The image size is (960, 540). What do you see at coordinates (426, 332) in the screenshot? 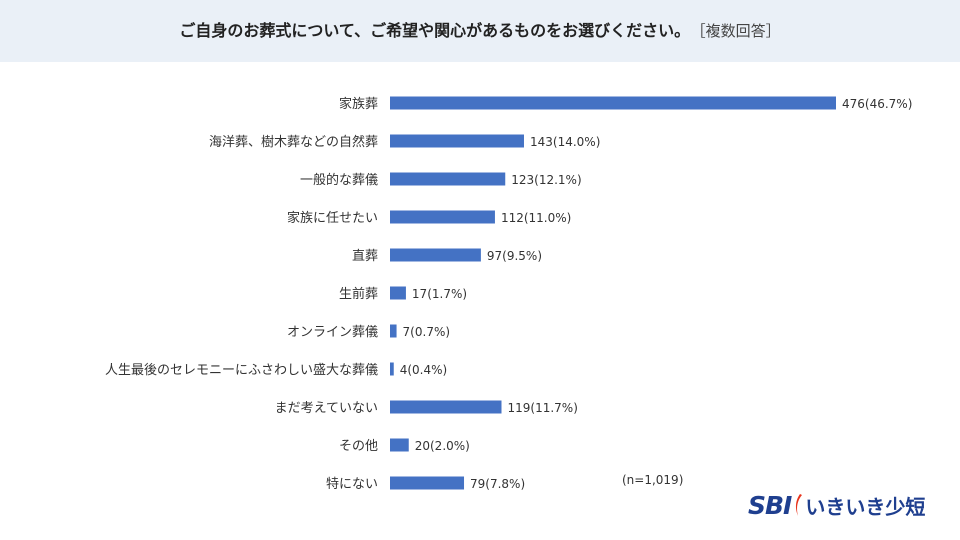
I see `data-label: 7(0.7%)` at bounding box center [426, 332].